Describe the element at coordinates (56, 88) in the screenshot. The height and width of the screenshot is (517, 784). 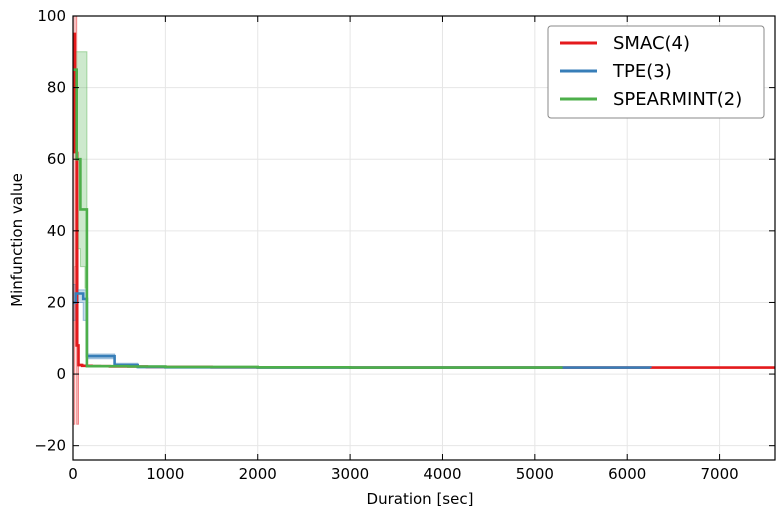
I see `y-tick-label: 80` at that location.